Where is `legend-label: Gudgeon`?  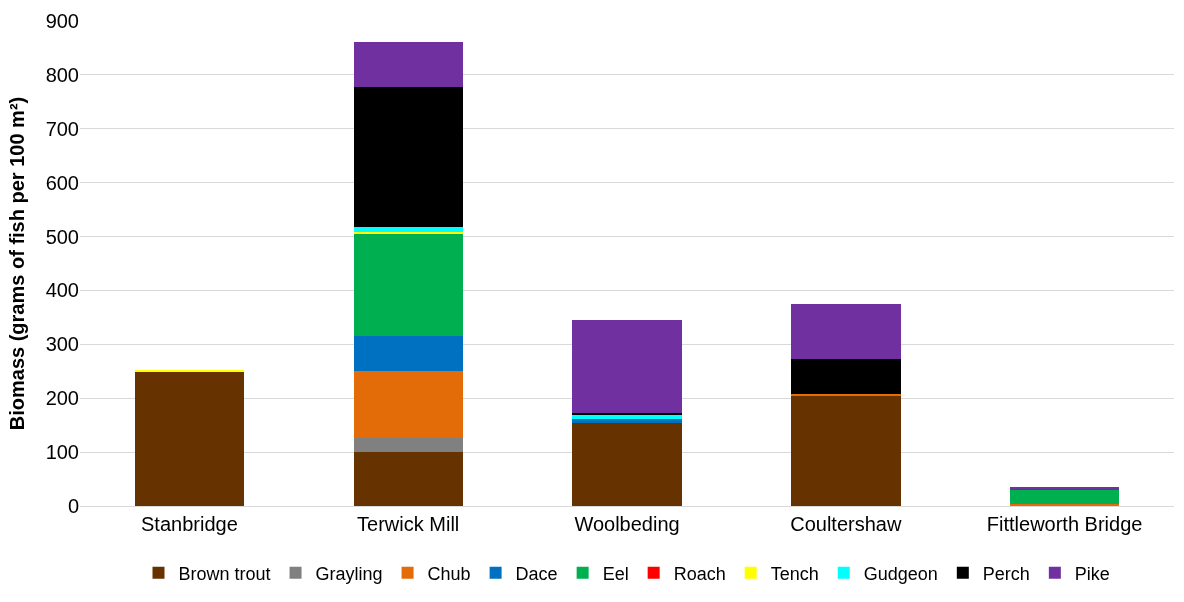
legend-label: Gudgeon is located at coordinates (900, 573).